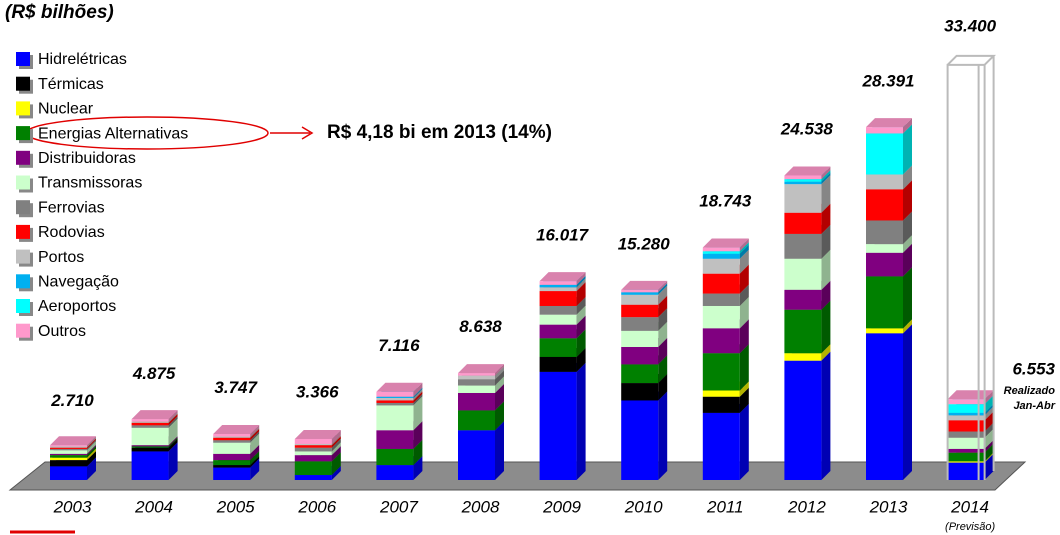 Image resolution: width=1060 pixels, height=535 pixels. What do you see at coordinates (643, 506) in the screenshot?
I see `x-tick-label: 2010` at bounding box center [643, 506].